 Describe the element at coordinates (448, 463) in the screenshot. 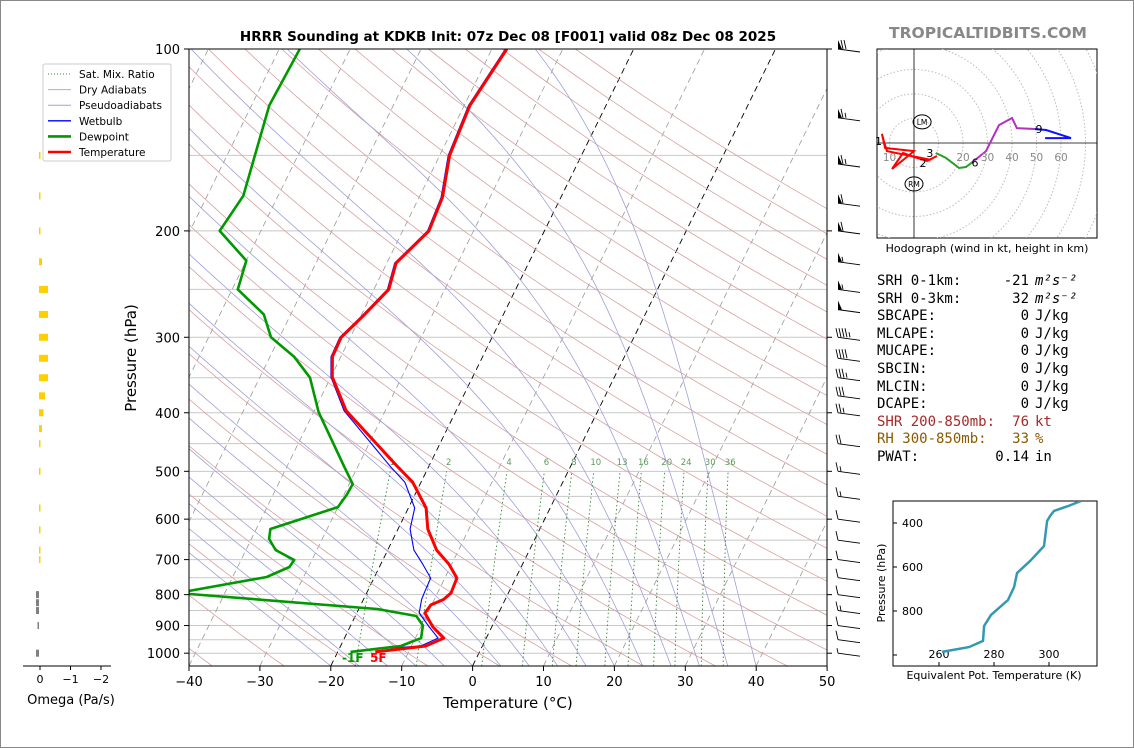

I see `mixing-ratio-label: 2` at that location.